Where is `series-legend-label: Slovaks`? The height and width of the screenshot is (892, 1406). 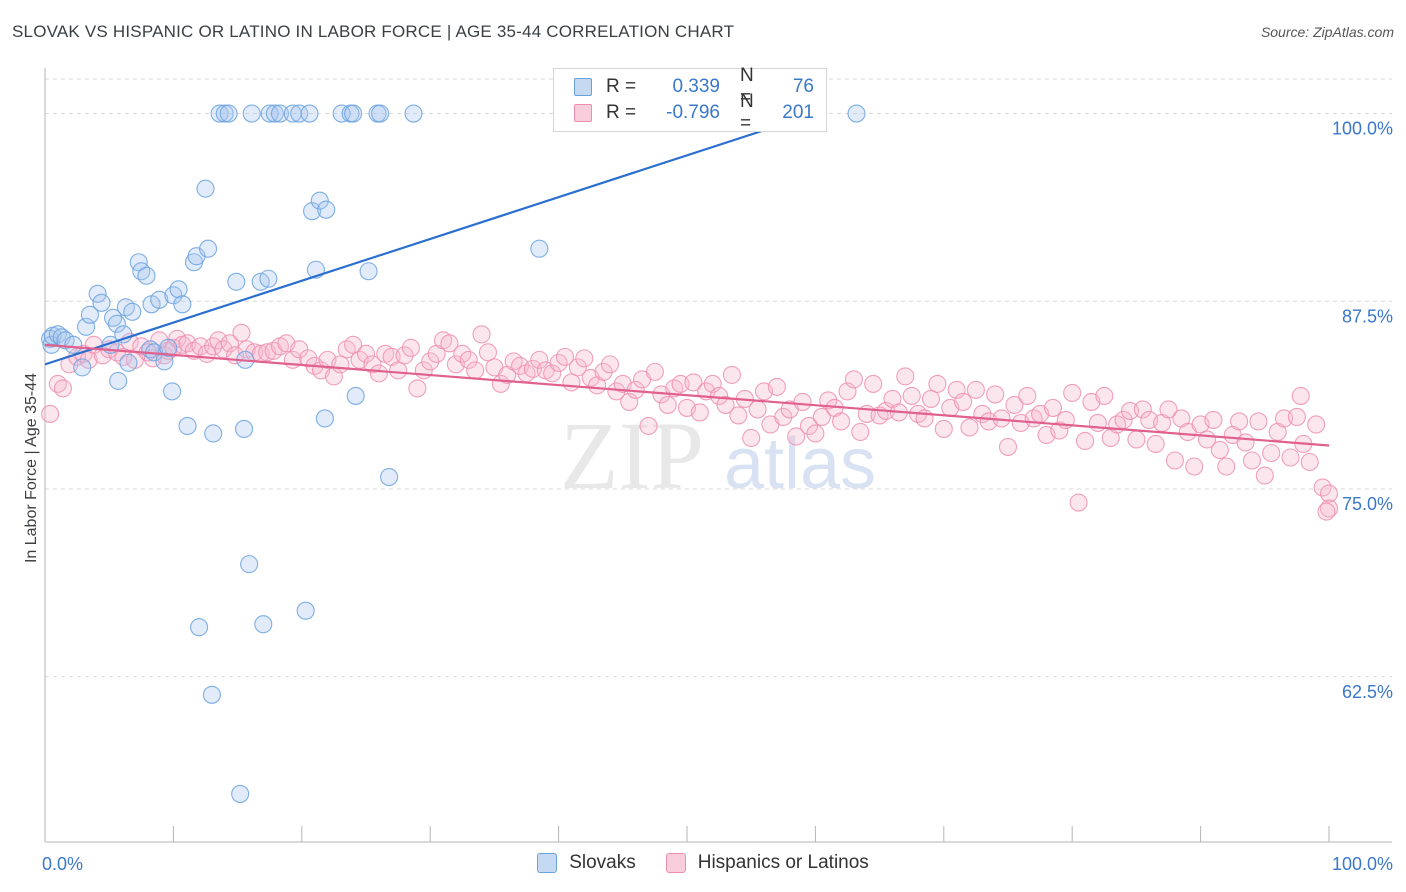
series-legend-label: Slovaks is located at coordinates (602, 862).